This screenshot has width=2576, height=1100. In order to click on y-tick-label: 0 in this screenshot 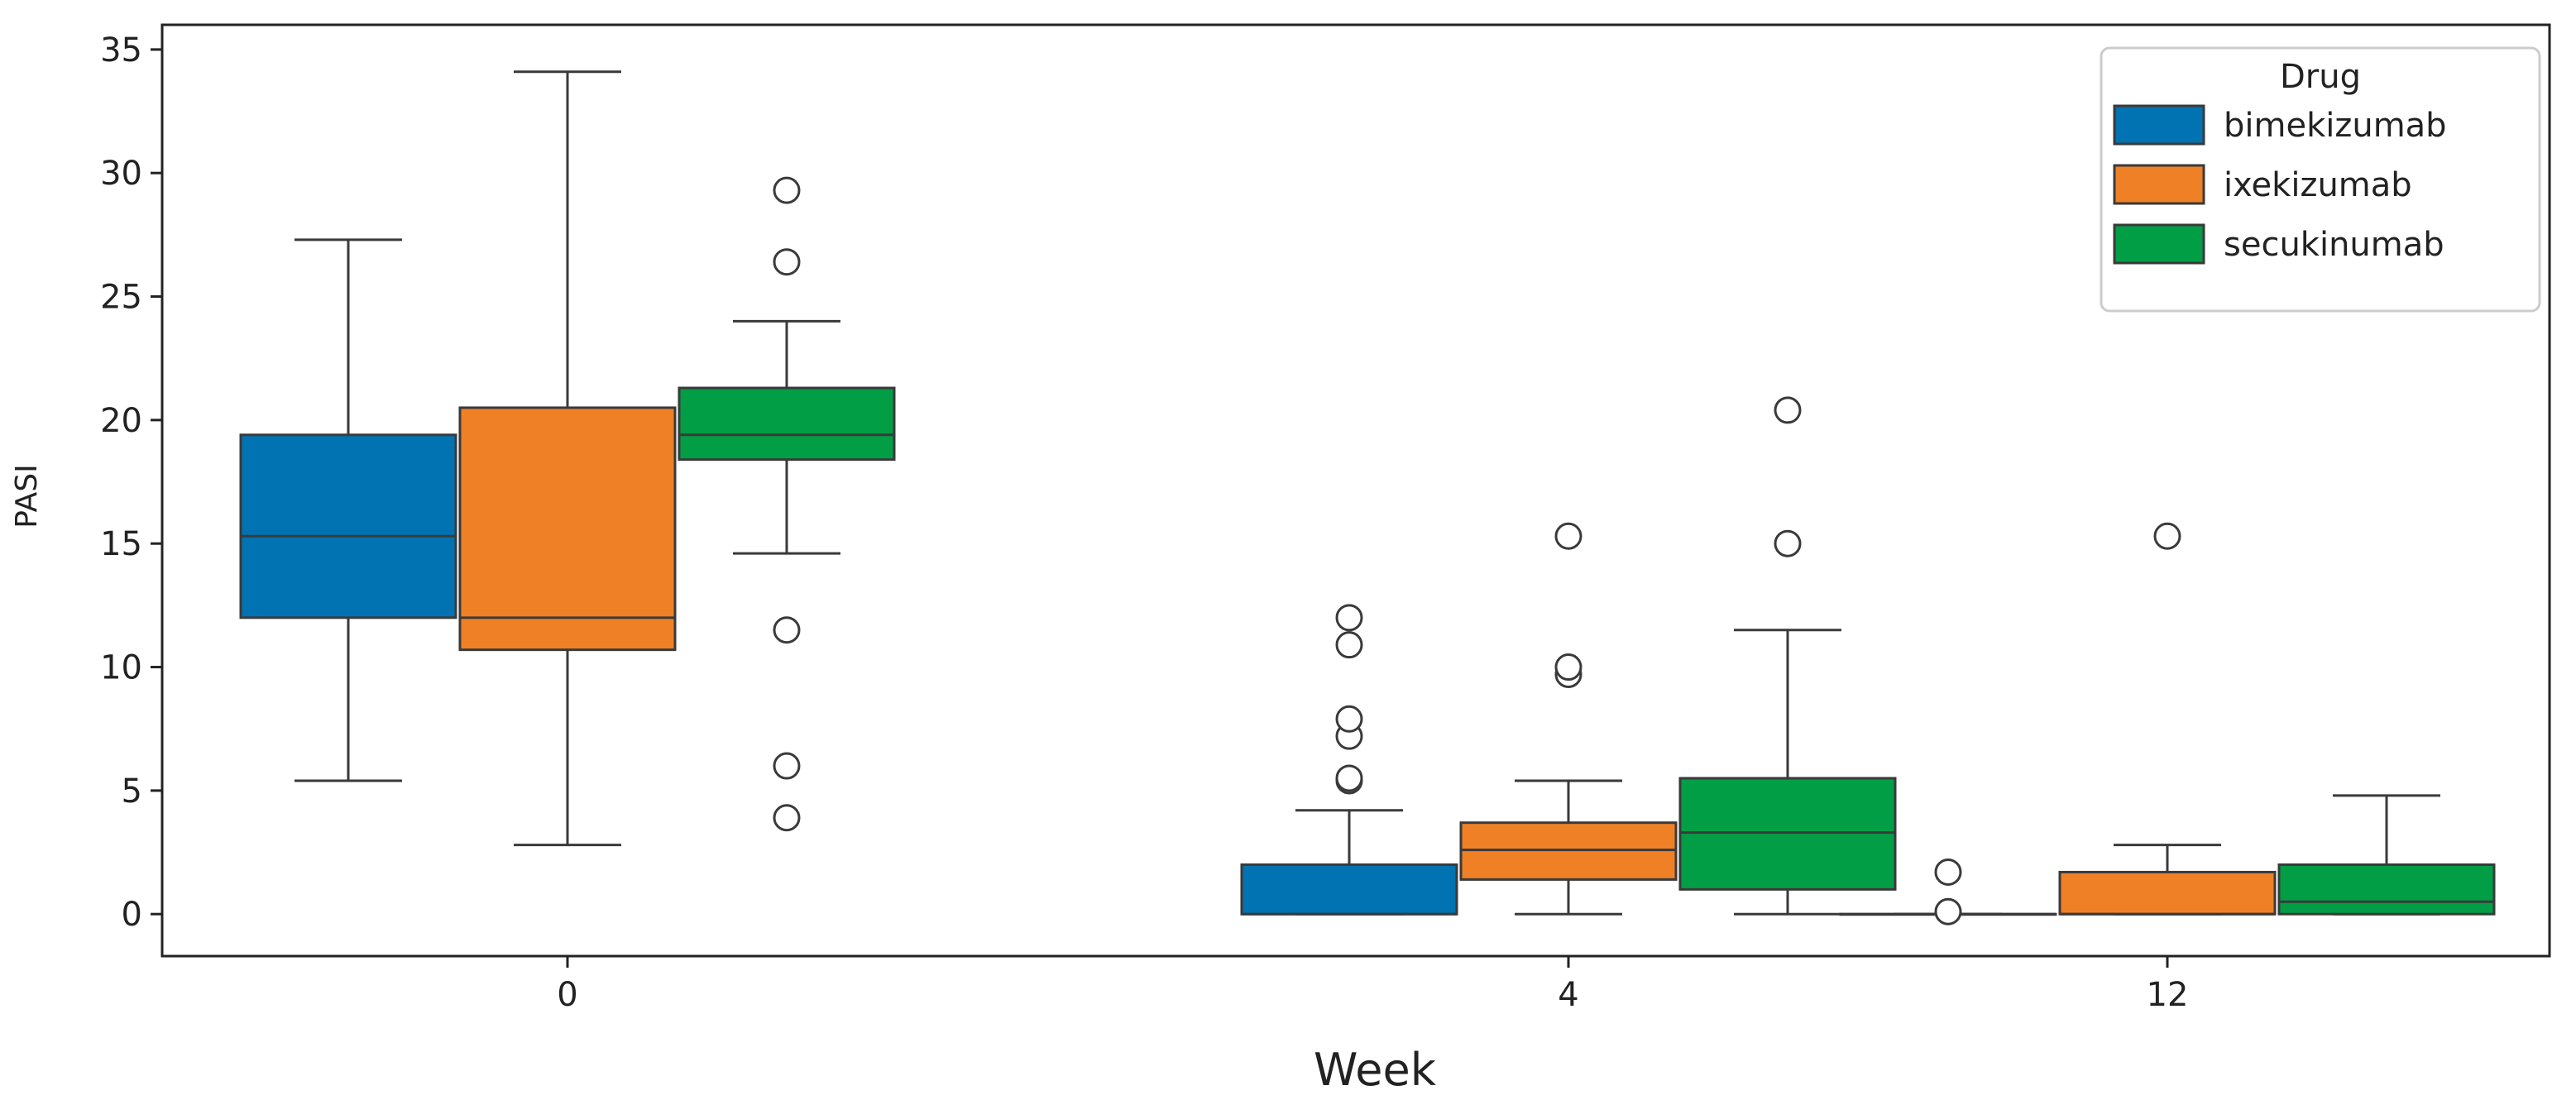, I will do `click(132, 915)`.